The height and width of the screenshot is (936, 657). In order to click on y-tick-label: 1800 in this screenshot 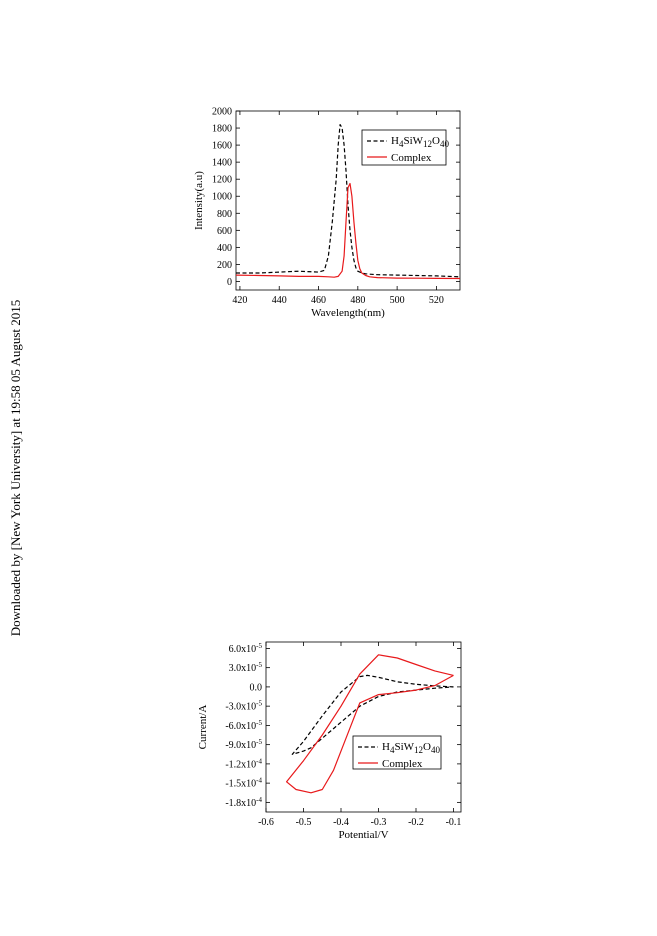, I will do `click(222, 129)`.